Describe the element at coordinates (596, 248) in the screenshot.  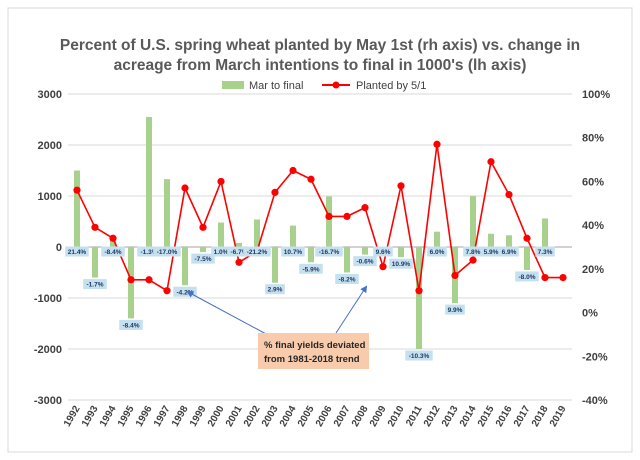
I see `right-axis: 100% 80% 60% 40% 20% 0% -20% -40%` at that location.